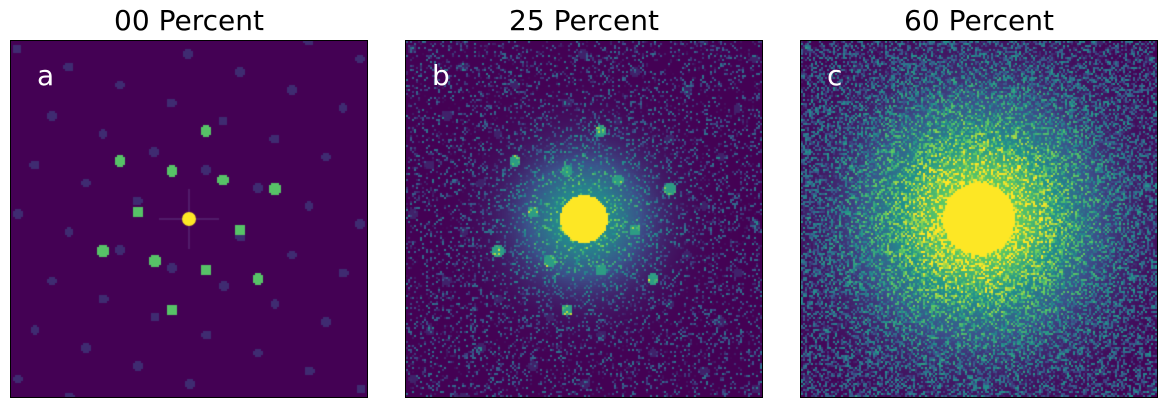  What do you see at coordinates (189, 20) in the screenshot?
I see `panel-title: 00 Percent` at bounding box center [189, 20].